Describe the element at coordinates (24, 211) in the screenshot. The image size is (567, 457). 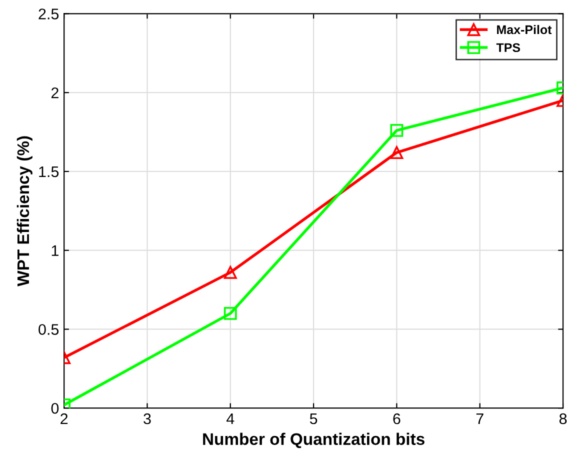
I see `y-axis-title: WPT Efficiency (%)` at that location.